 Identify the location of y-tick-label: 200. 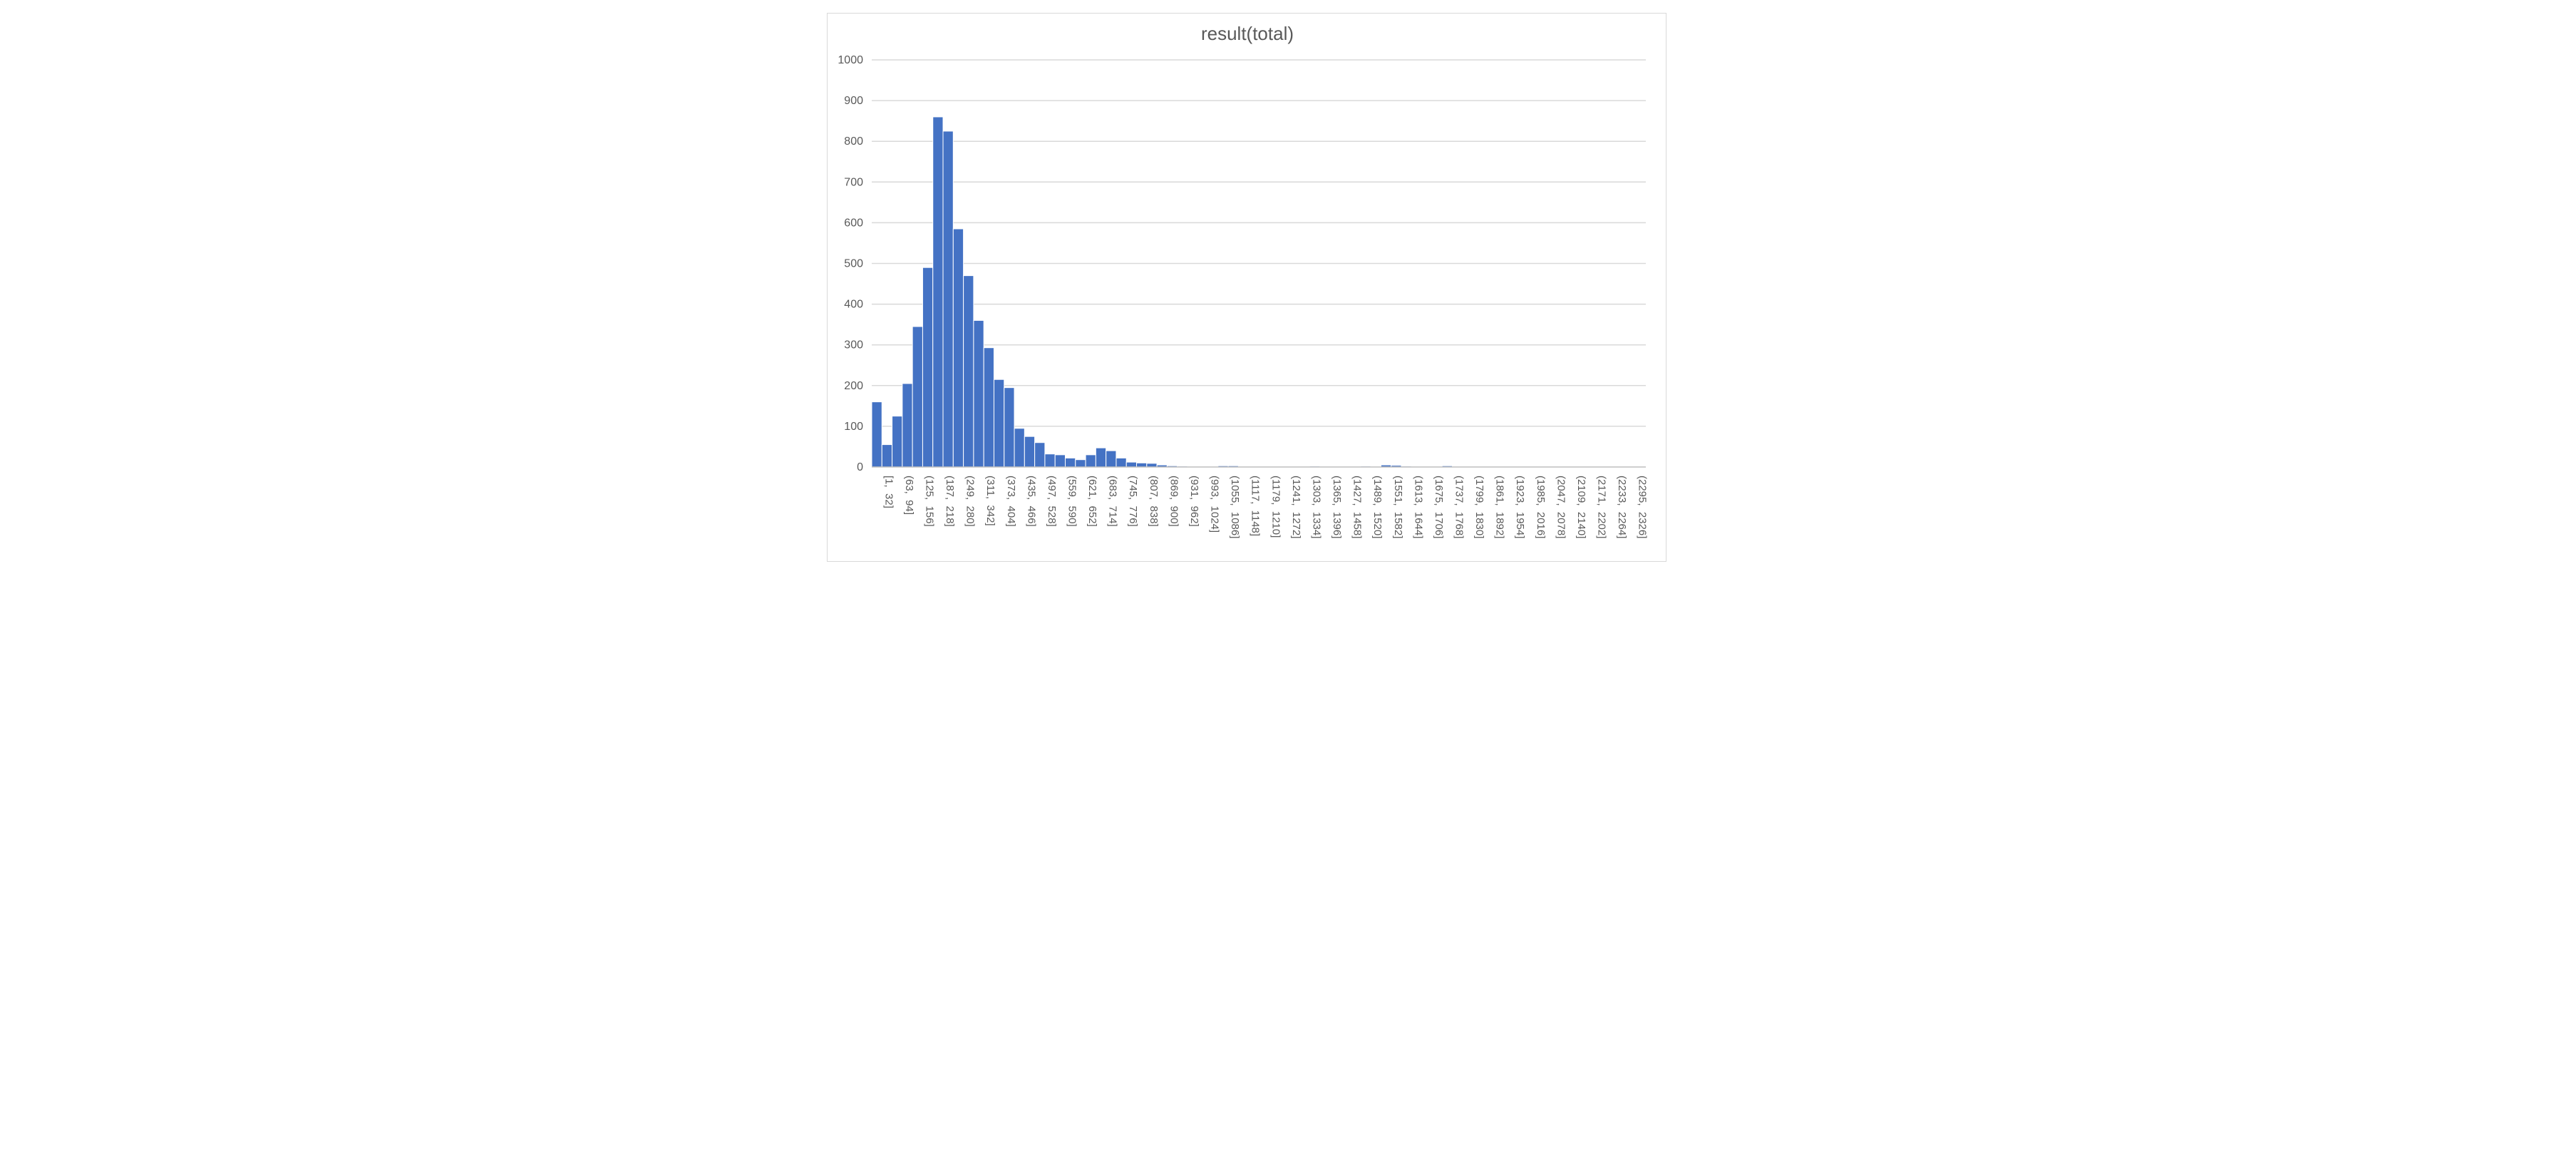
(853, 386).